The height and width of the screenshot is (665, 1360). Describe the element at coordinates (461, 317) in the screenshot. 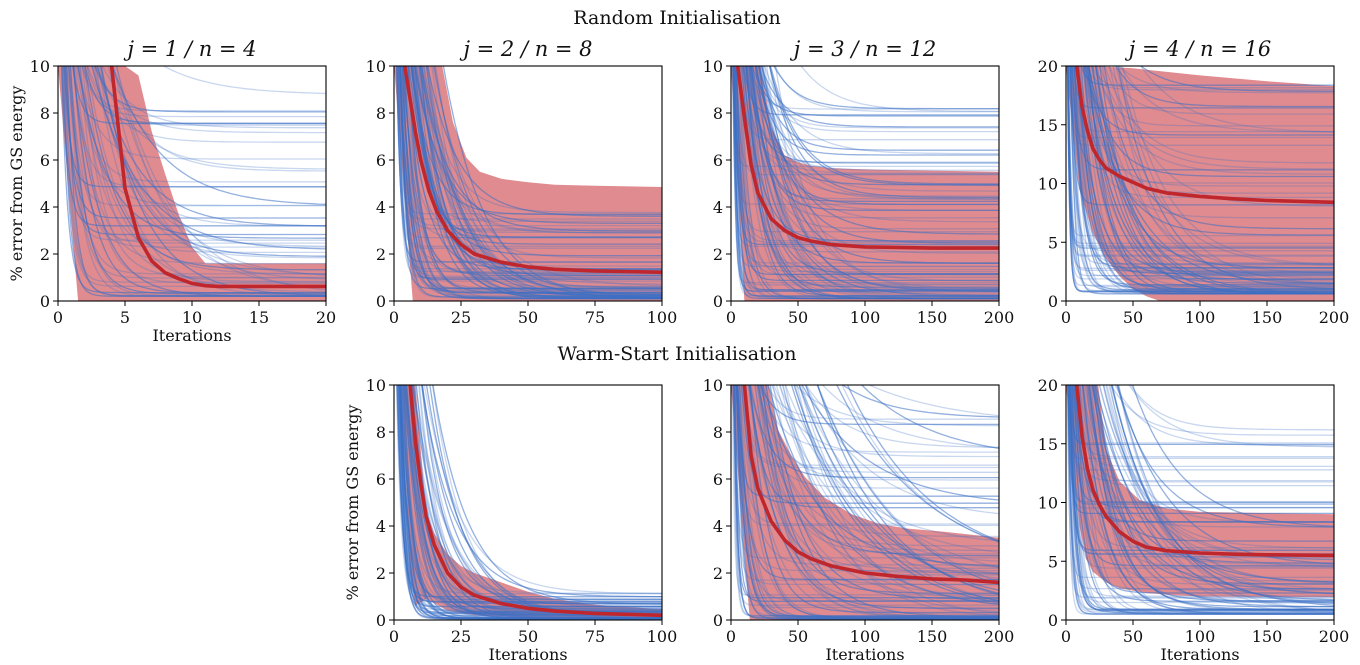

I see `x-tick-label: 25` at that location.